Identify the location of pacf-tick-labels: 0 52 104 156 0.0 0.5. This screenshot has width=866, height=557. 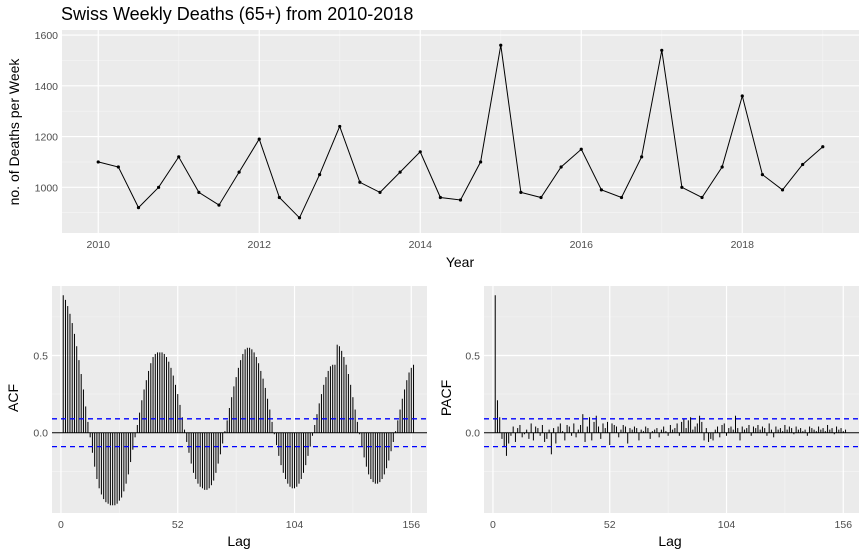
(658, 440).